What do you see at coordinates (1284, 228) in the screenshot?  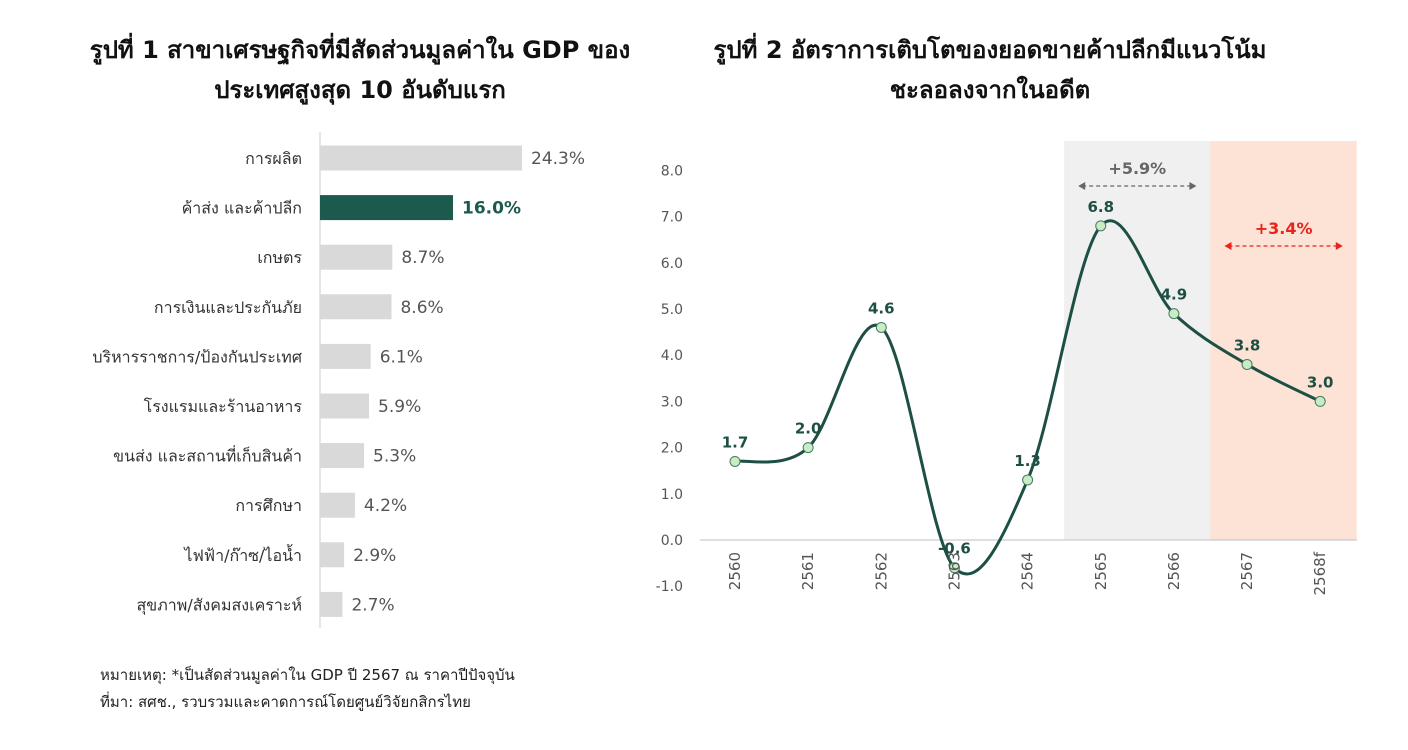 I see `region-growth-label: +3.4%` at bounding box center [1284, 228].